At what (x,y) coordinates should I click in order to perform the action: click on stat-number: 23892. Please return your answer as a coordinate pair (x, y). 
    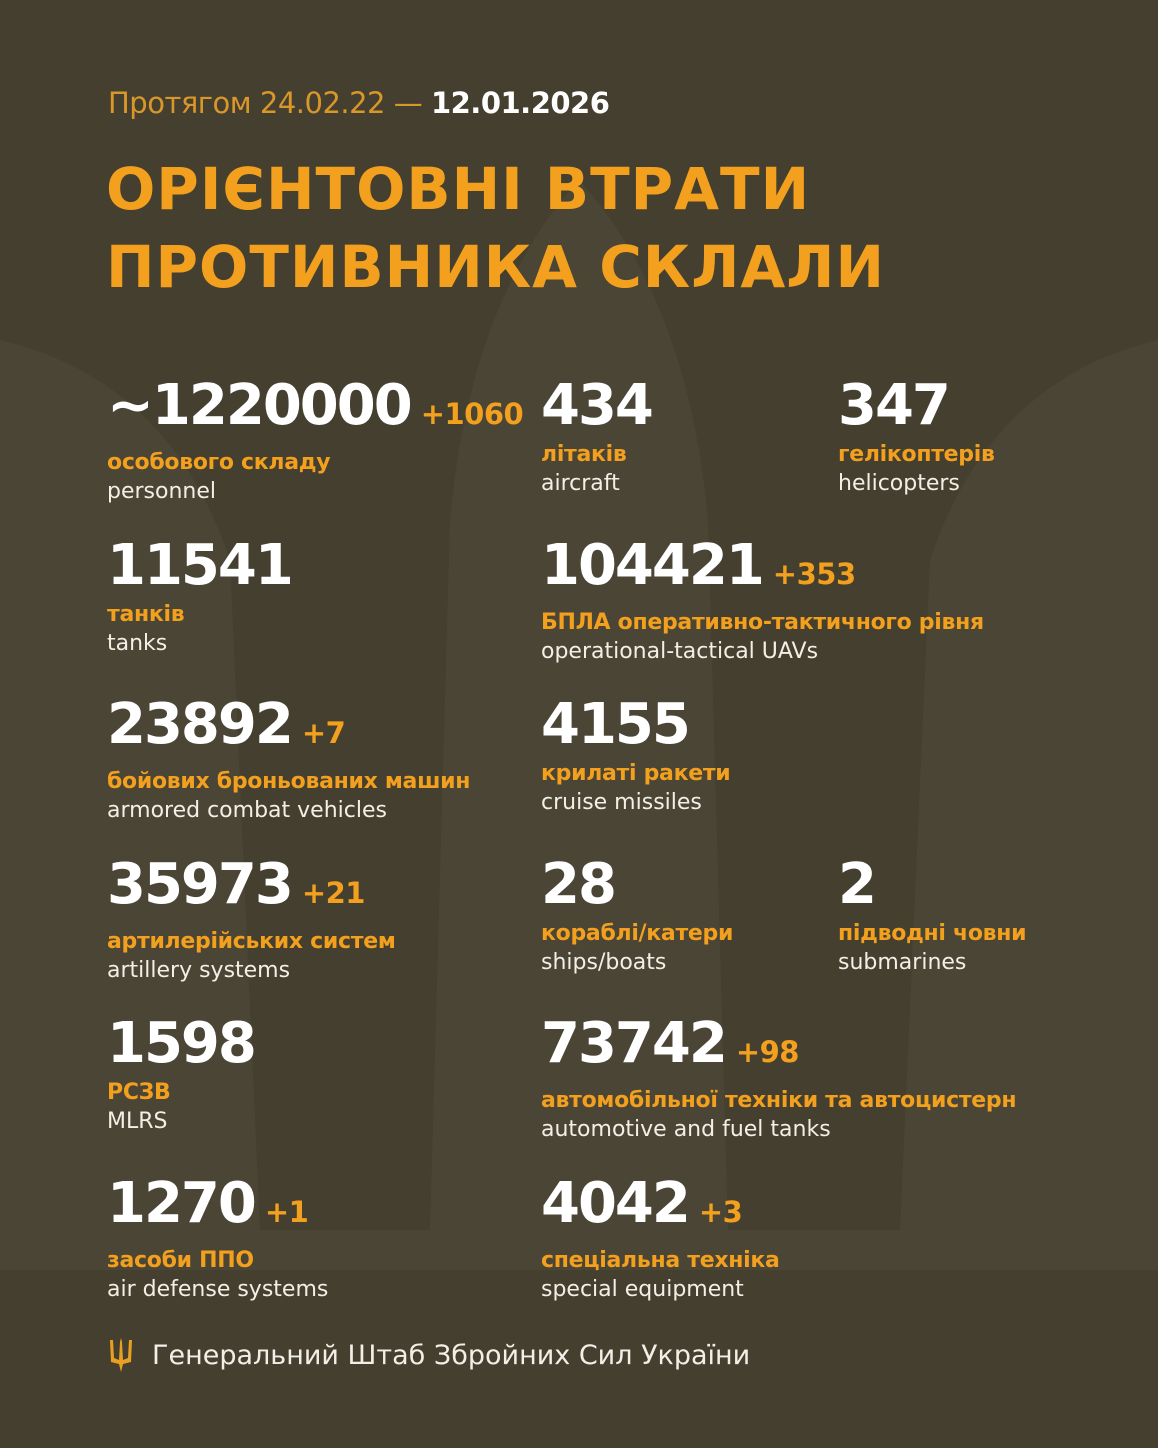
    Looking at the image, I should click on (200, 724).